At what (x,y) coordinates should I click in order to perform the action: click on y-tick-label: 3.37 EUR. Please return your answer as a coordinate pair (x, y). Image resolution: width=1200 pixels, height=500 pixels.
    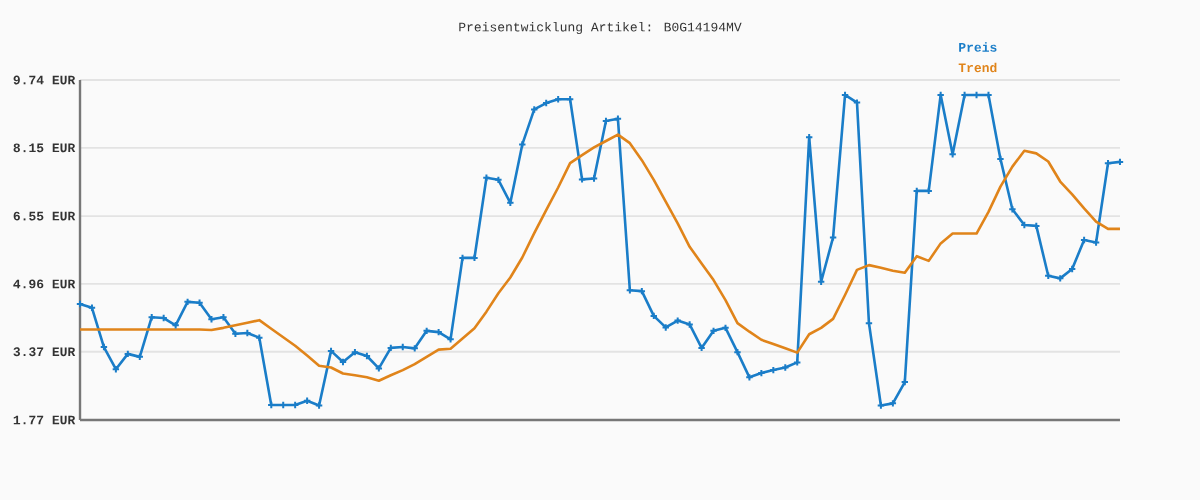
    Looking at the image, I should click on (44, 352).